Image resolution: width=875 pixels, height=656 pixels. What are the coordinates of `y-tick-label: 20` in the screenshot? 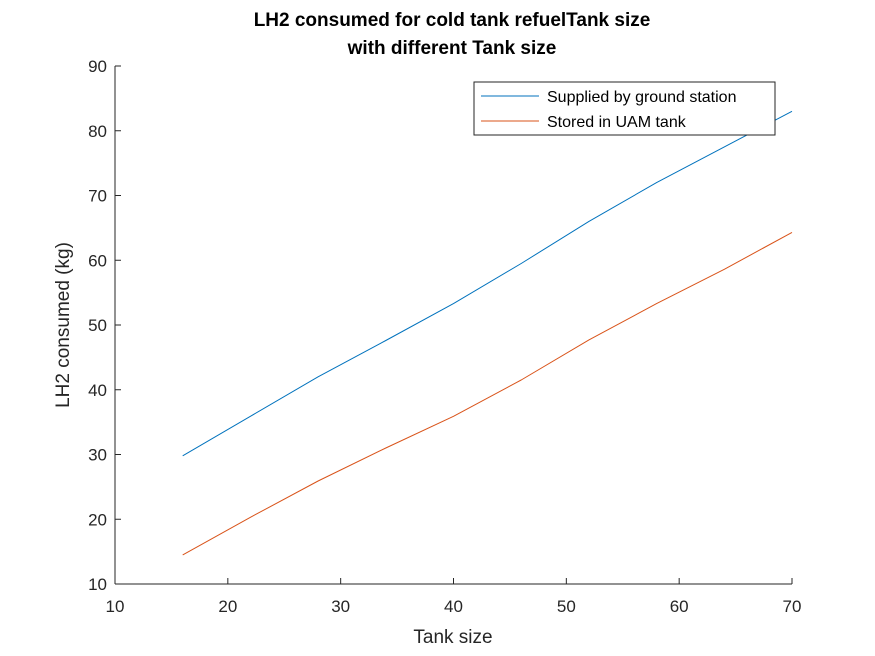 It's located at (97, 519).